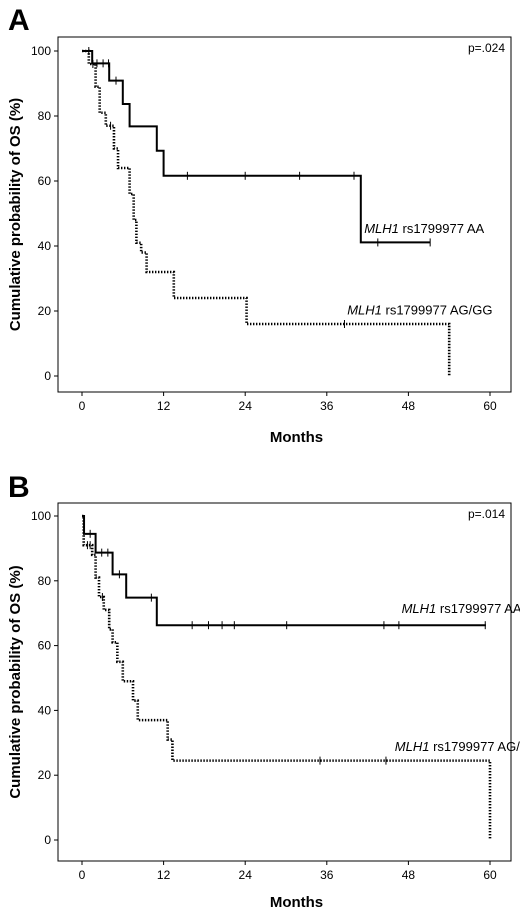 This screenshot has height=917, width=520. Describe the element at coordinates (19, 487) in the screenshot. I see `panel-letter: B` at that location.